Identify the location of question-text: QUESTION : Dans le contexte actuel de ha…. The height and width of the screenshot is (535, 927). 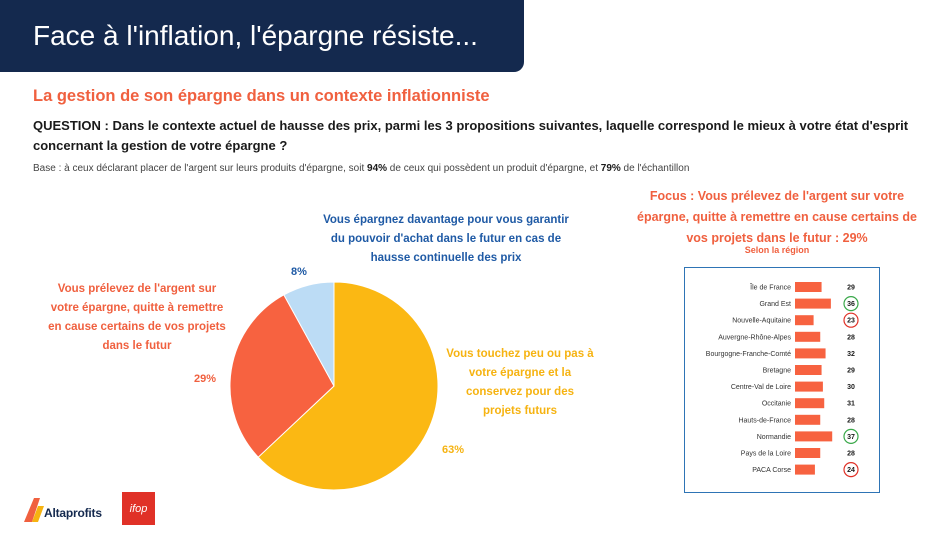
(471, 135).